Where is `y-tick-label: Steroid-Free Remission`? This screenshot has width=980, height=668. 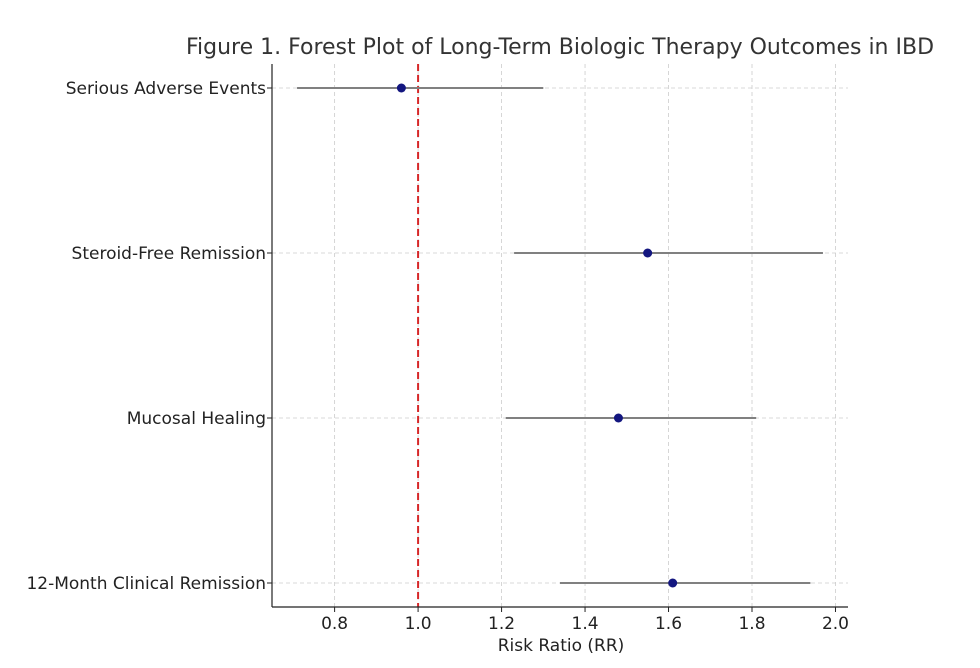
y-tick-label: Steroid-Free Remission is located at coordinates (169, 254).